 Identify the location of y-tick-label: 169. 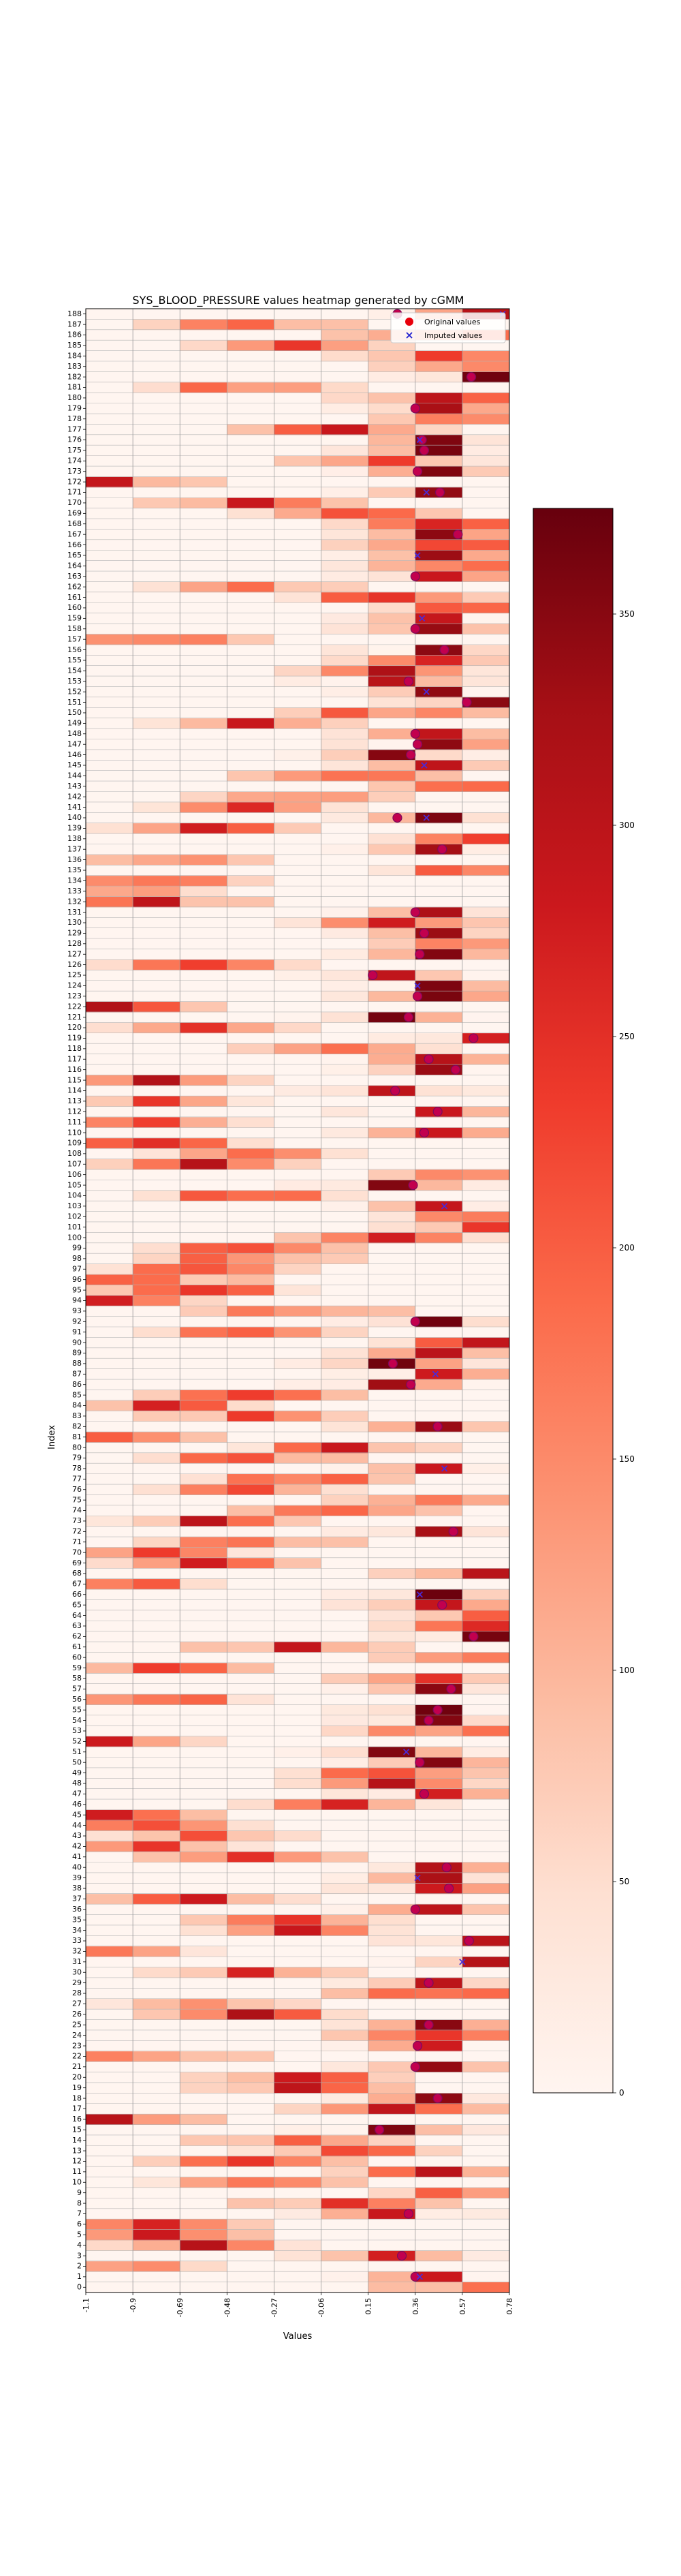
(74, 513).